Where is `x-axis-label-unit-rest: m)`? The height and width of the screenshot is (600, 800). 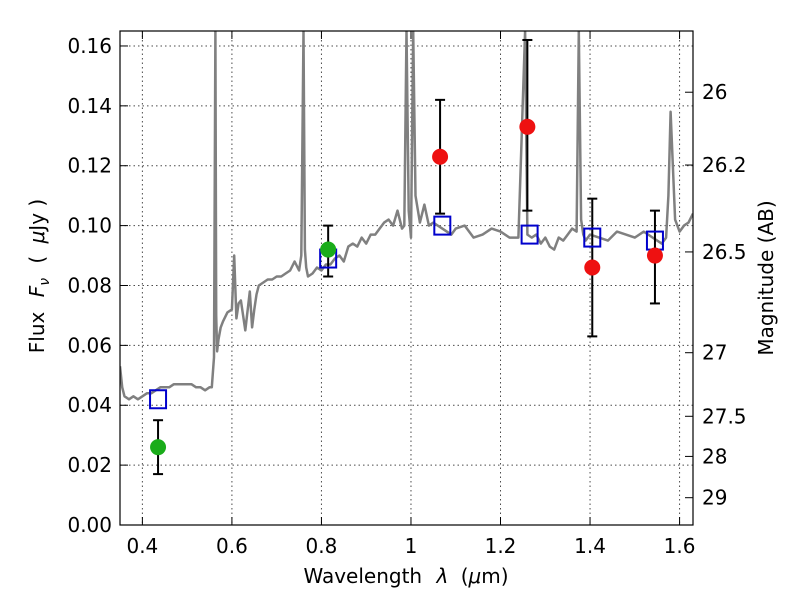
x-axis-label-unit-rest: m) is located at coordinates (494, 576).